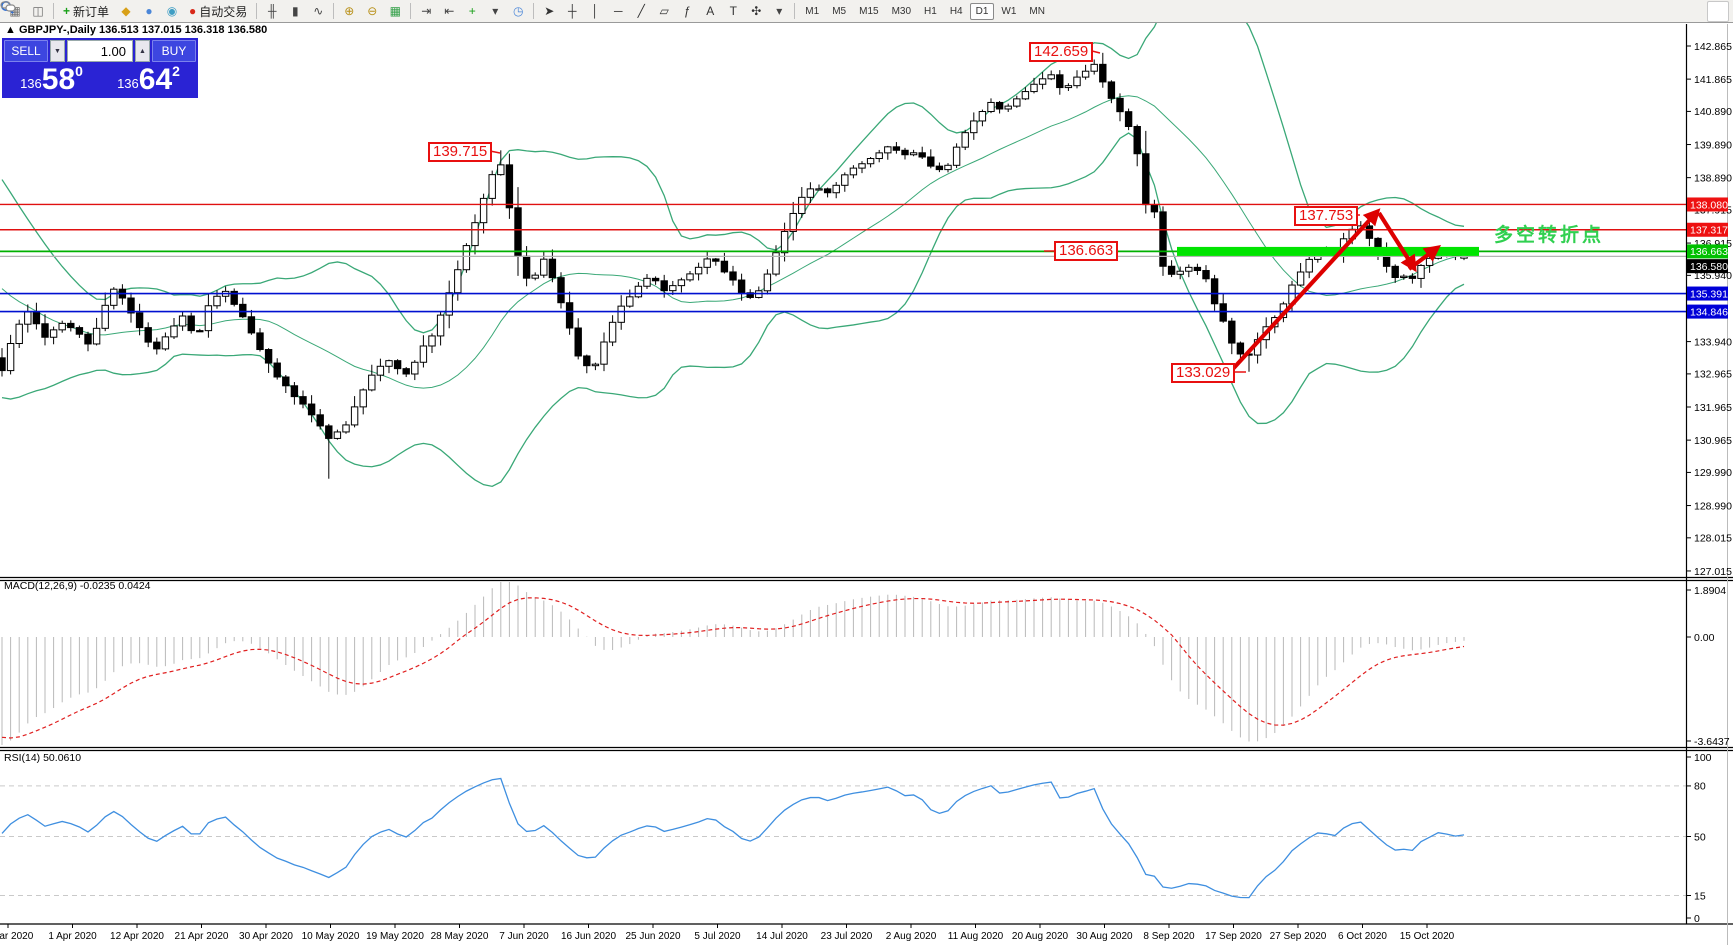 The height and width of the screenshot is (945, 1733). I want to click on trendline-icon: ╱, so click(641, 11).